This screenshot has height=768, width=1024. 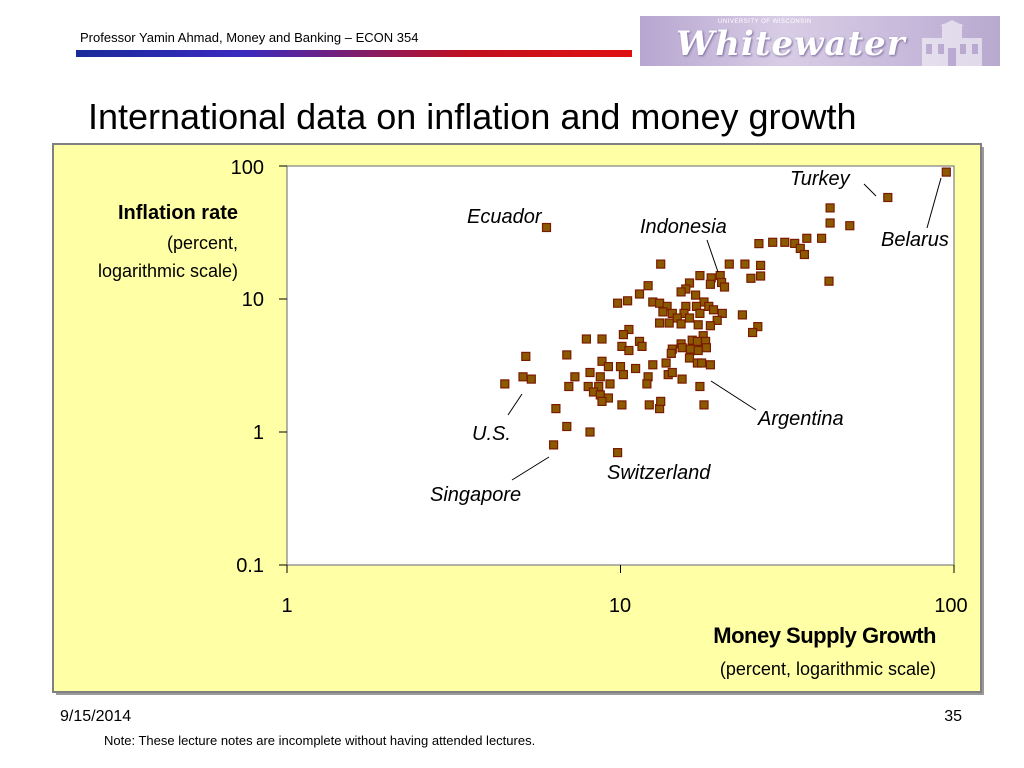 What do you see at coordinates (915, 240) in the screenshot?
I see `label-belarus: Belarus` at bounding box center [915, 240].